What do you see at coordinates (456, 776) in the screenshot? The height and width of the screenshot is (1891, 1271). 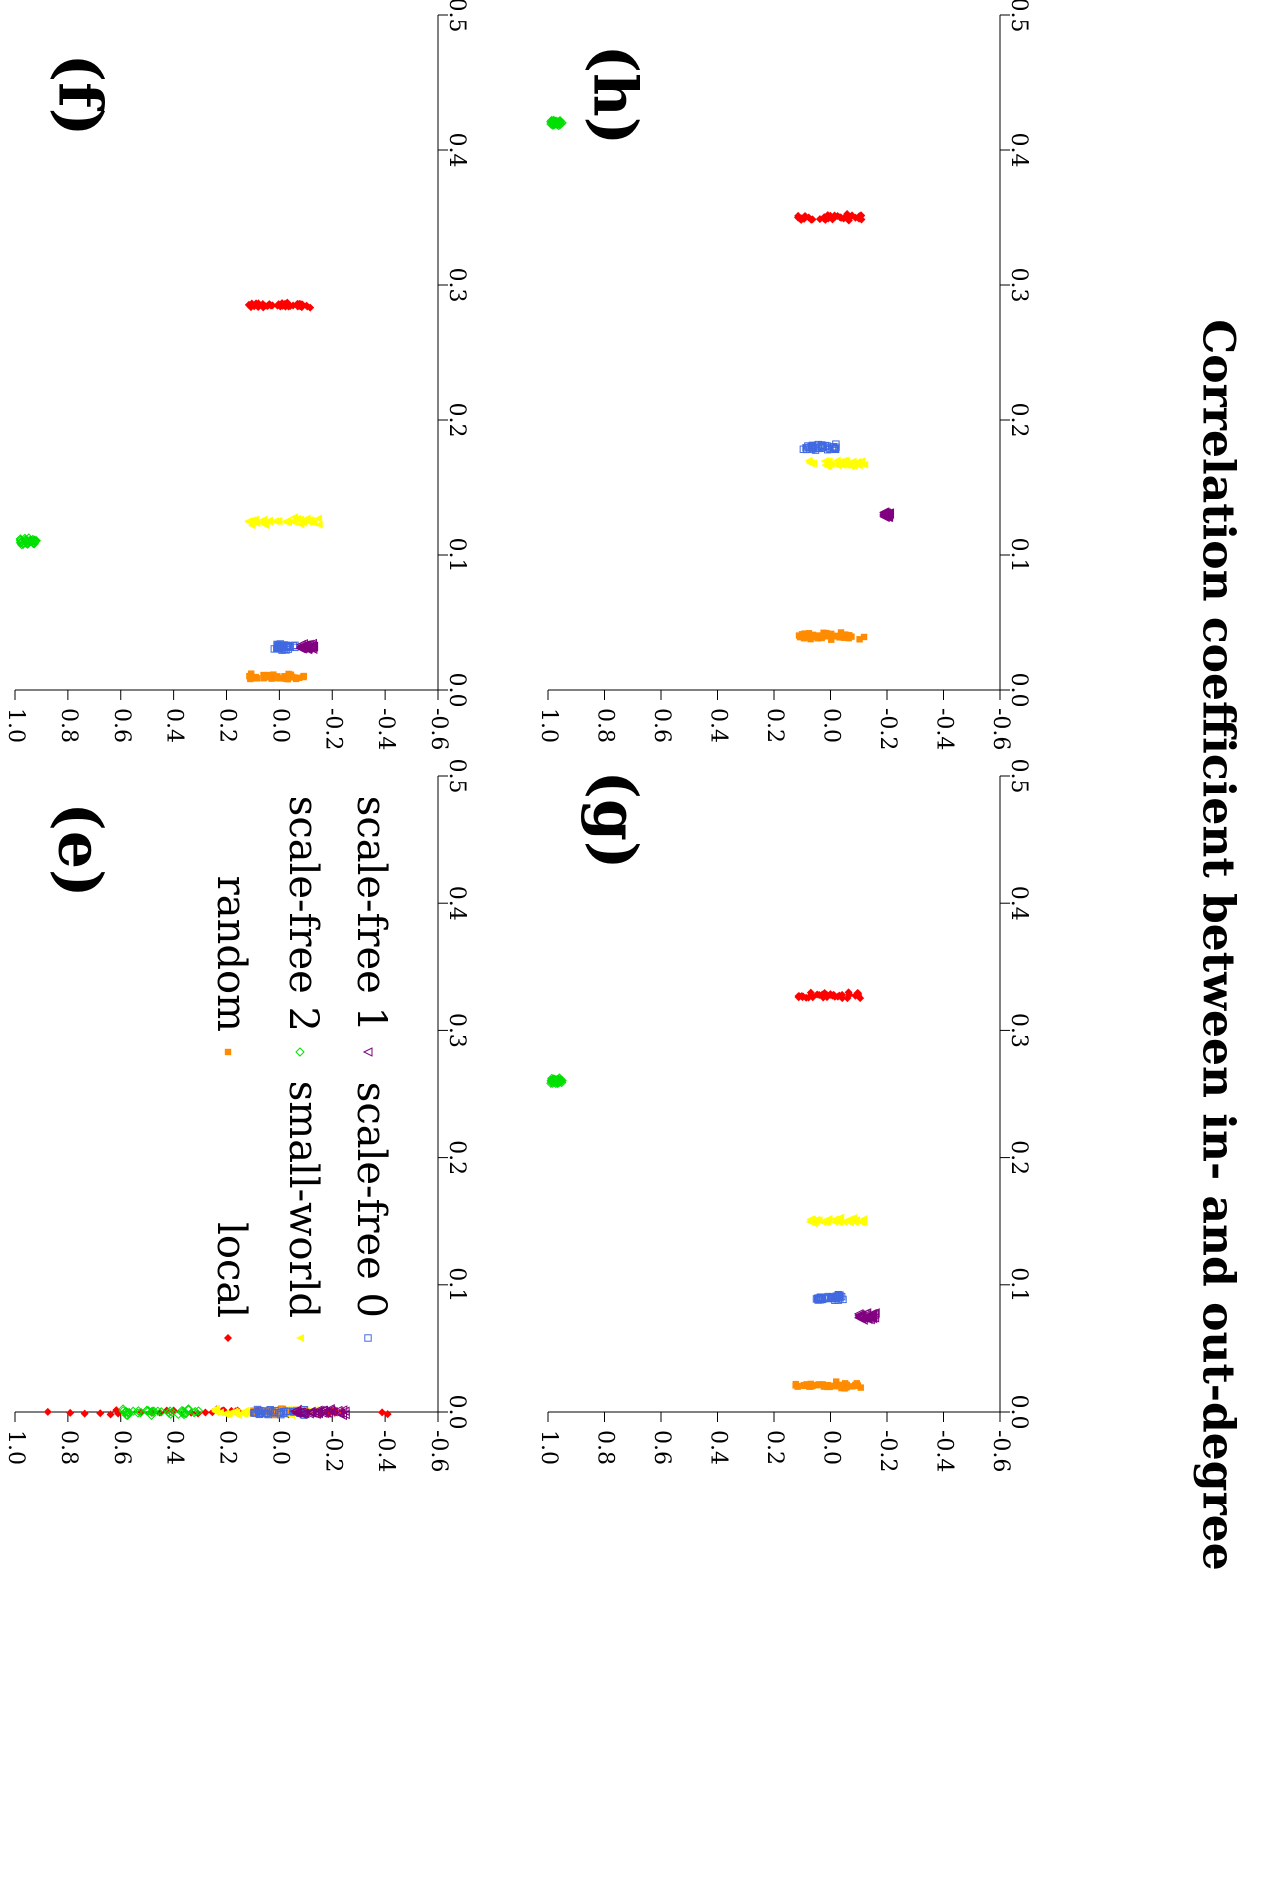 I see `x-tick-label: 0.5` at bounding box center [456, 776].